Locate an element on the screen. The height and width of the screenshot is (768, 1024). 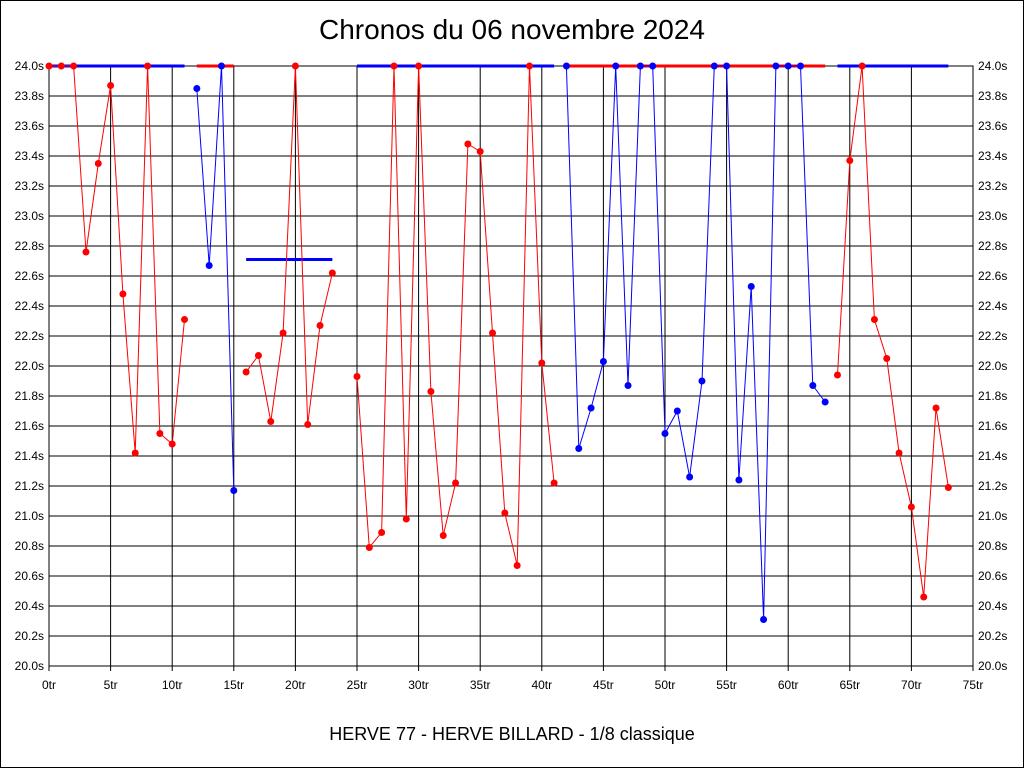
y-tick-label-right: 24.0s is located at coordinates (992, 66).